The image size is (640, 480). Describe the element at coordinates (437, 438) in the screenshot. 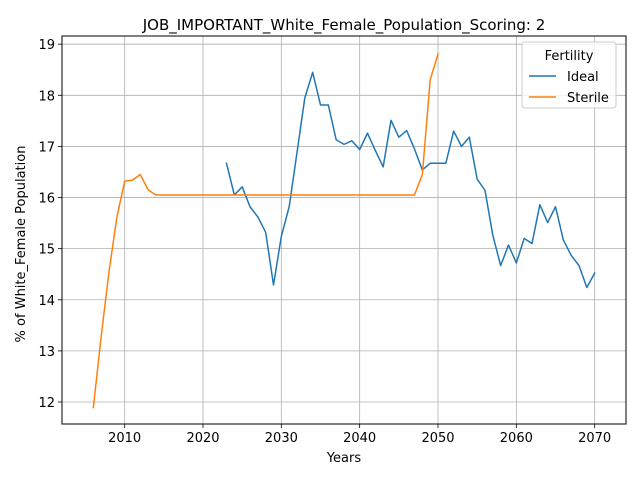

I see `x-tick-label: 2050` at that location.